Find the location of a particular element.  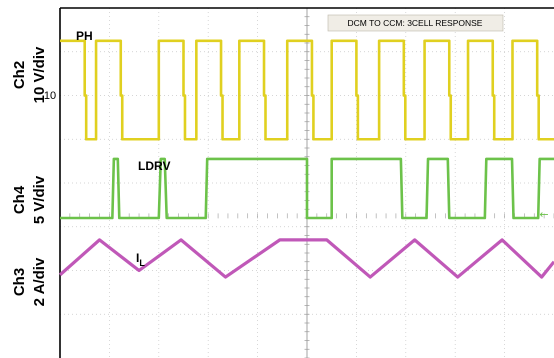

ch3-name: Ch3 is located at coordinates (19, 282).